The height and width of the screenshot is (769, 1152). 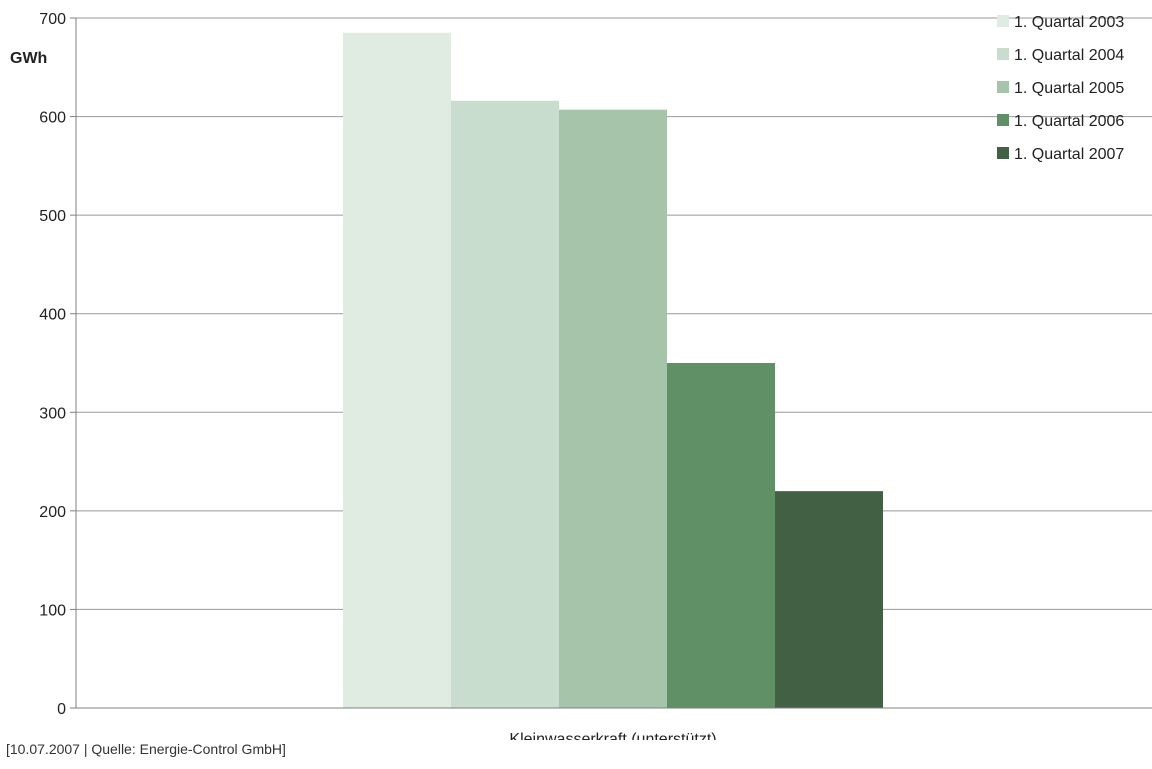 I want to click on legend-label: 1. Quartal 2005, so click(x=1069, y=88).